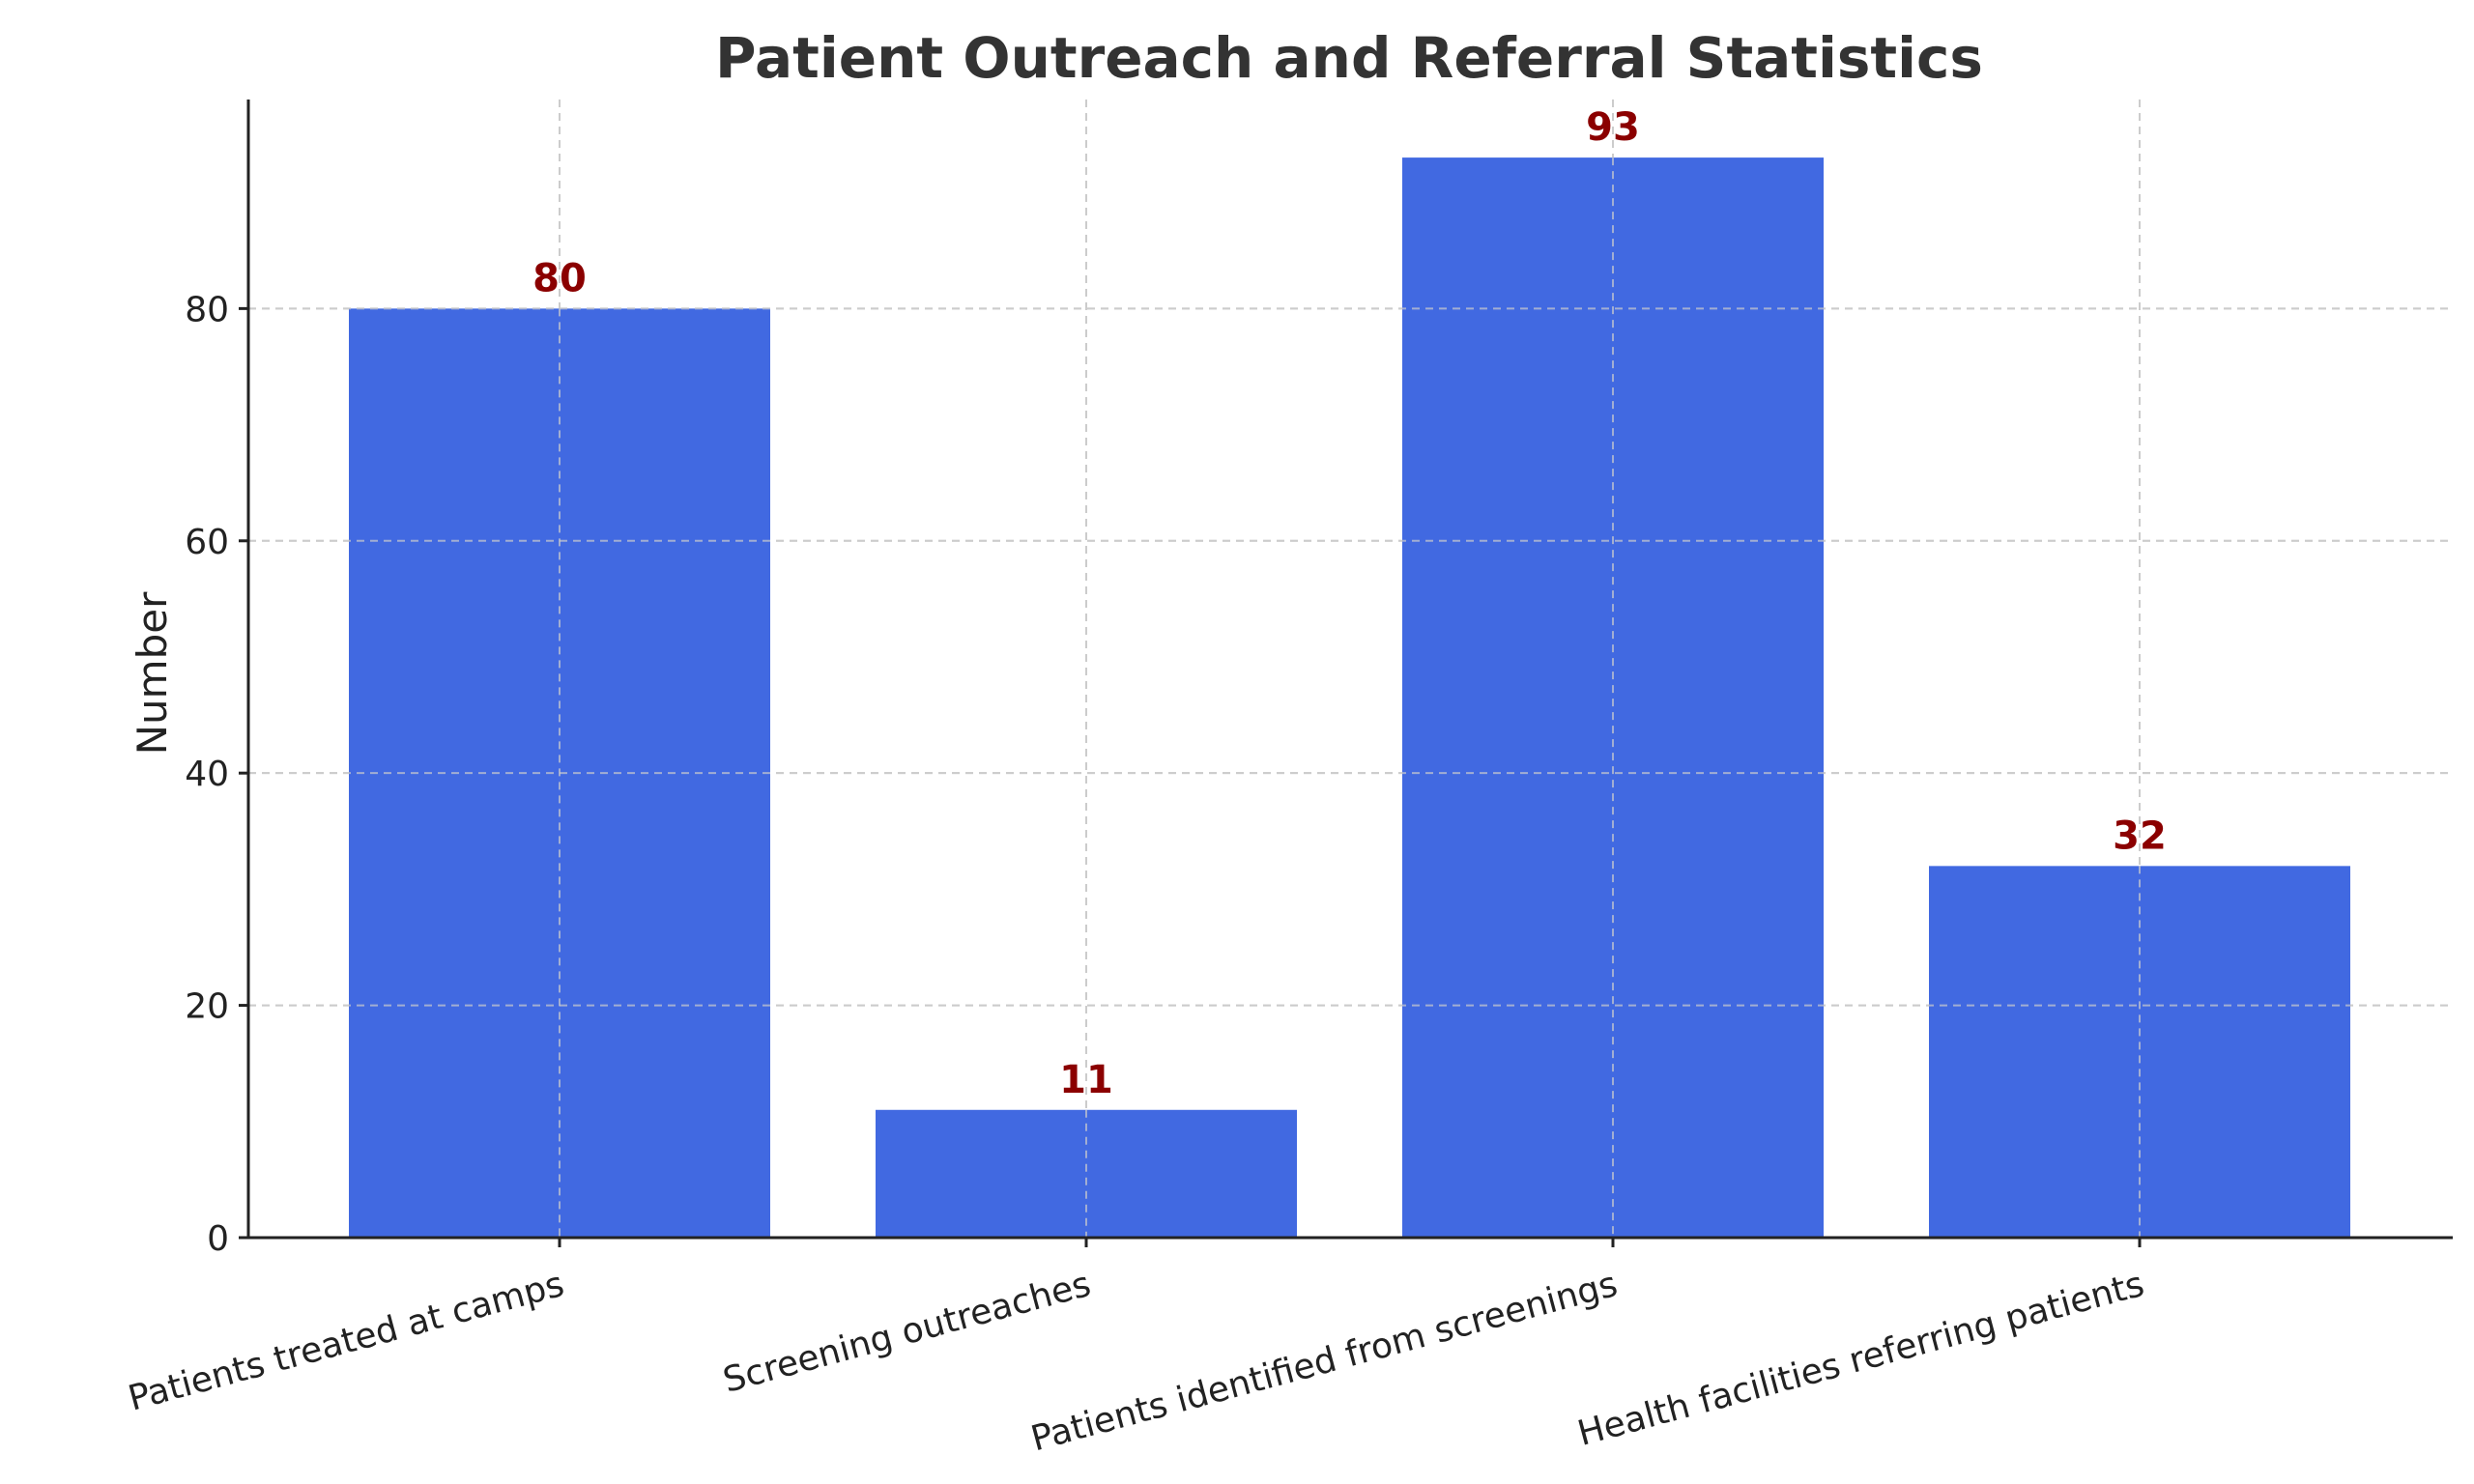  Describe the element at coordinates (1861, 1359) in the screenshot. I see `x-tick-label: Health facilities referring patients` at that location.